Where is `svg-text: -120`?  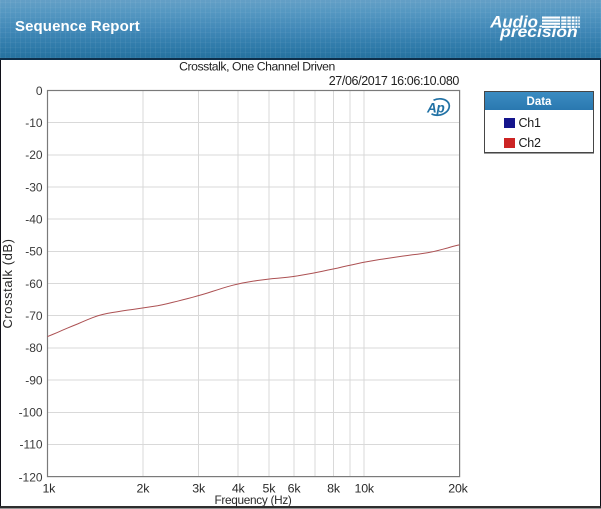
svg-text: -120 is located at coordinates (31, 477).